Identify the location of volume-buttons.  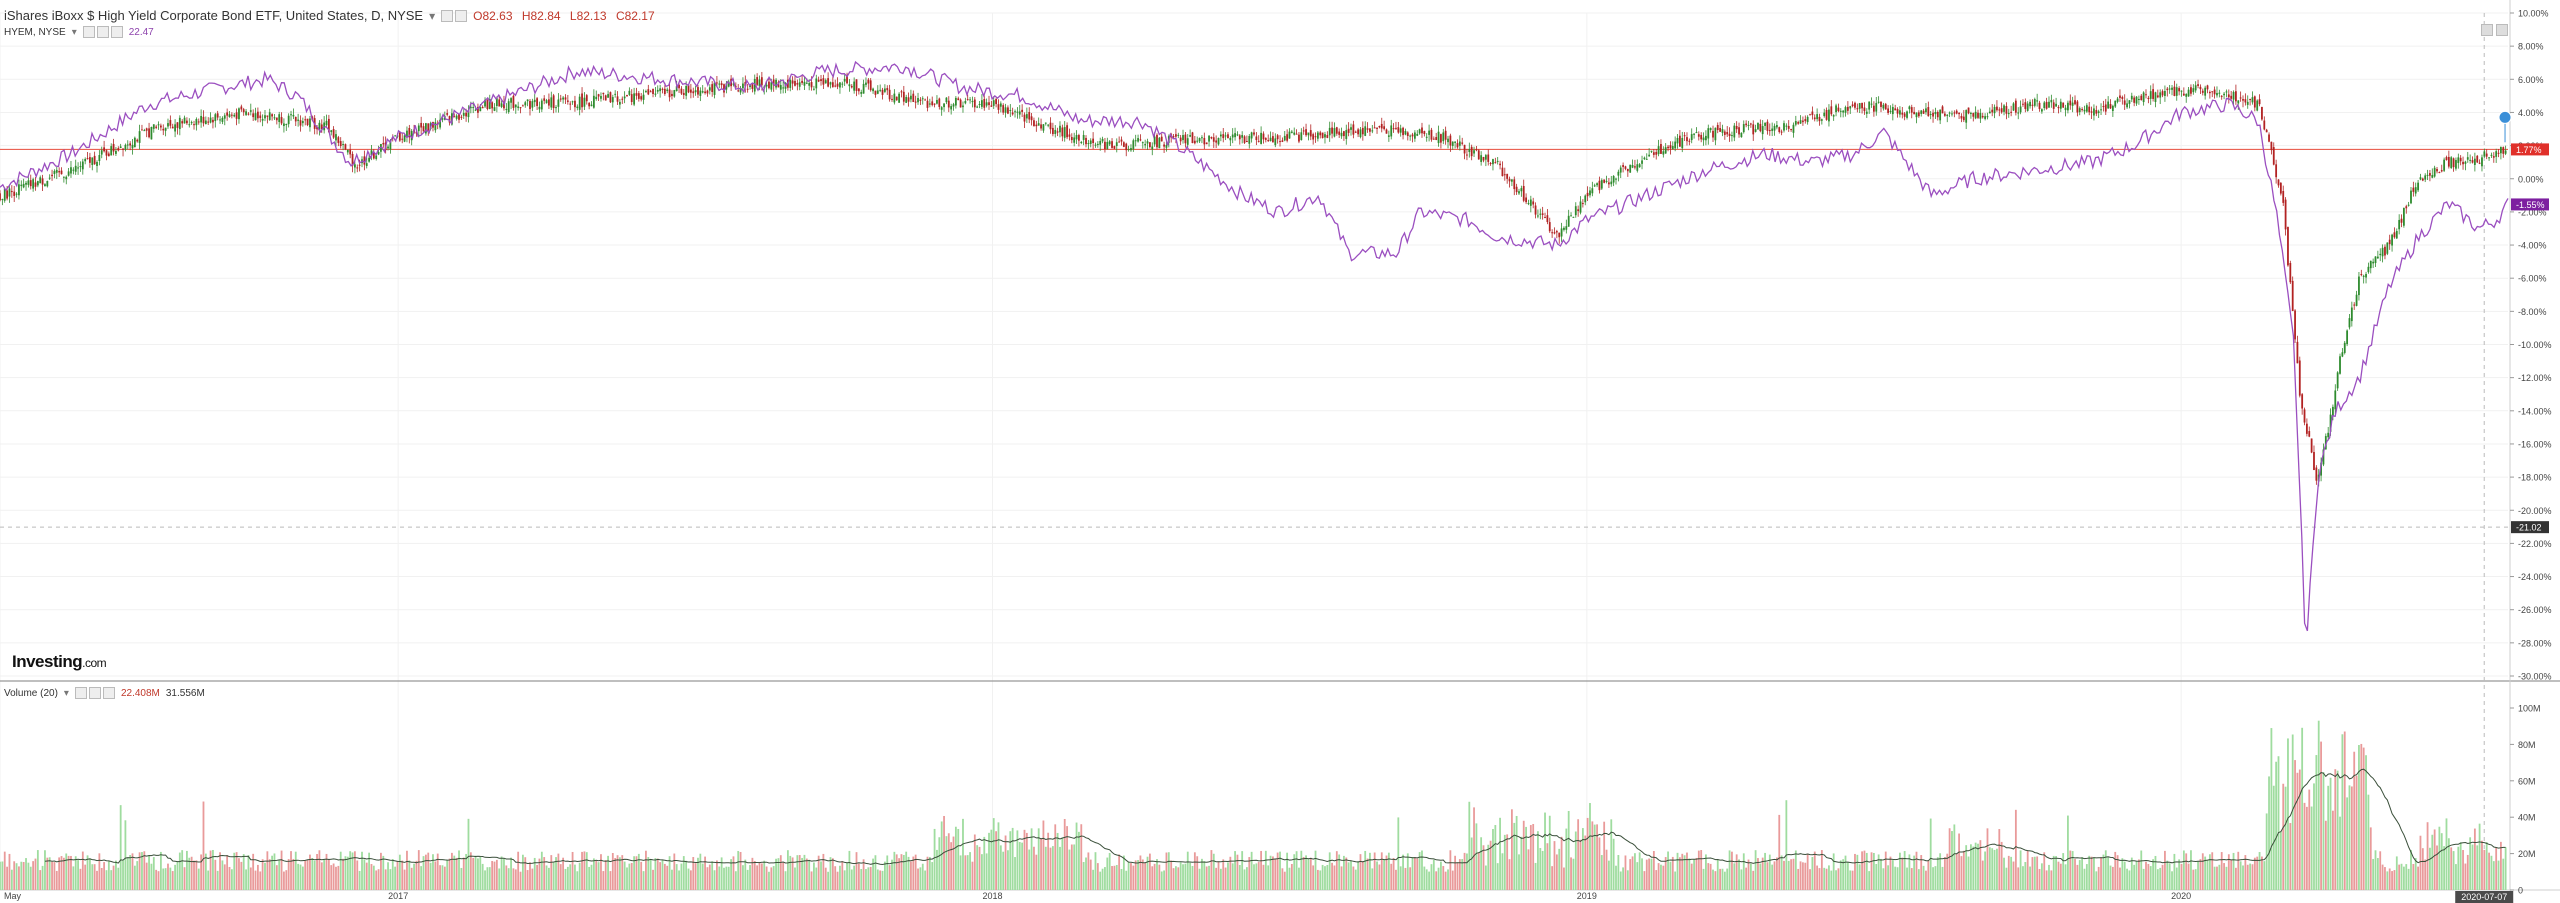
(94, 693).